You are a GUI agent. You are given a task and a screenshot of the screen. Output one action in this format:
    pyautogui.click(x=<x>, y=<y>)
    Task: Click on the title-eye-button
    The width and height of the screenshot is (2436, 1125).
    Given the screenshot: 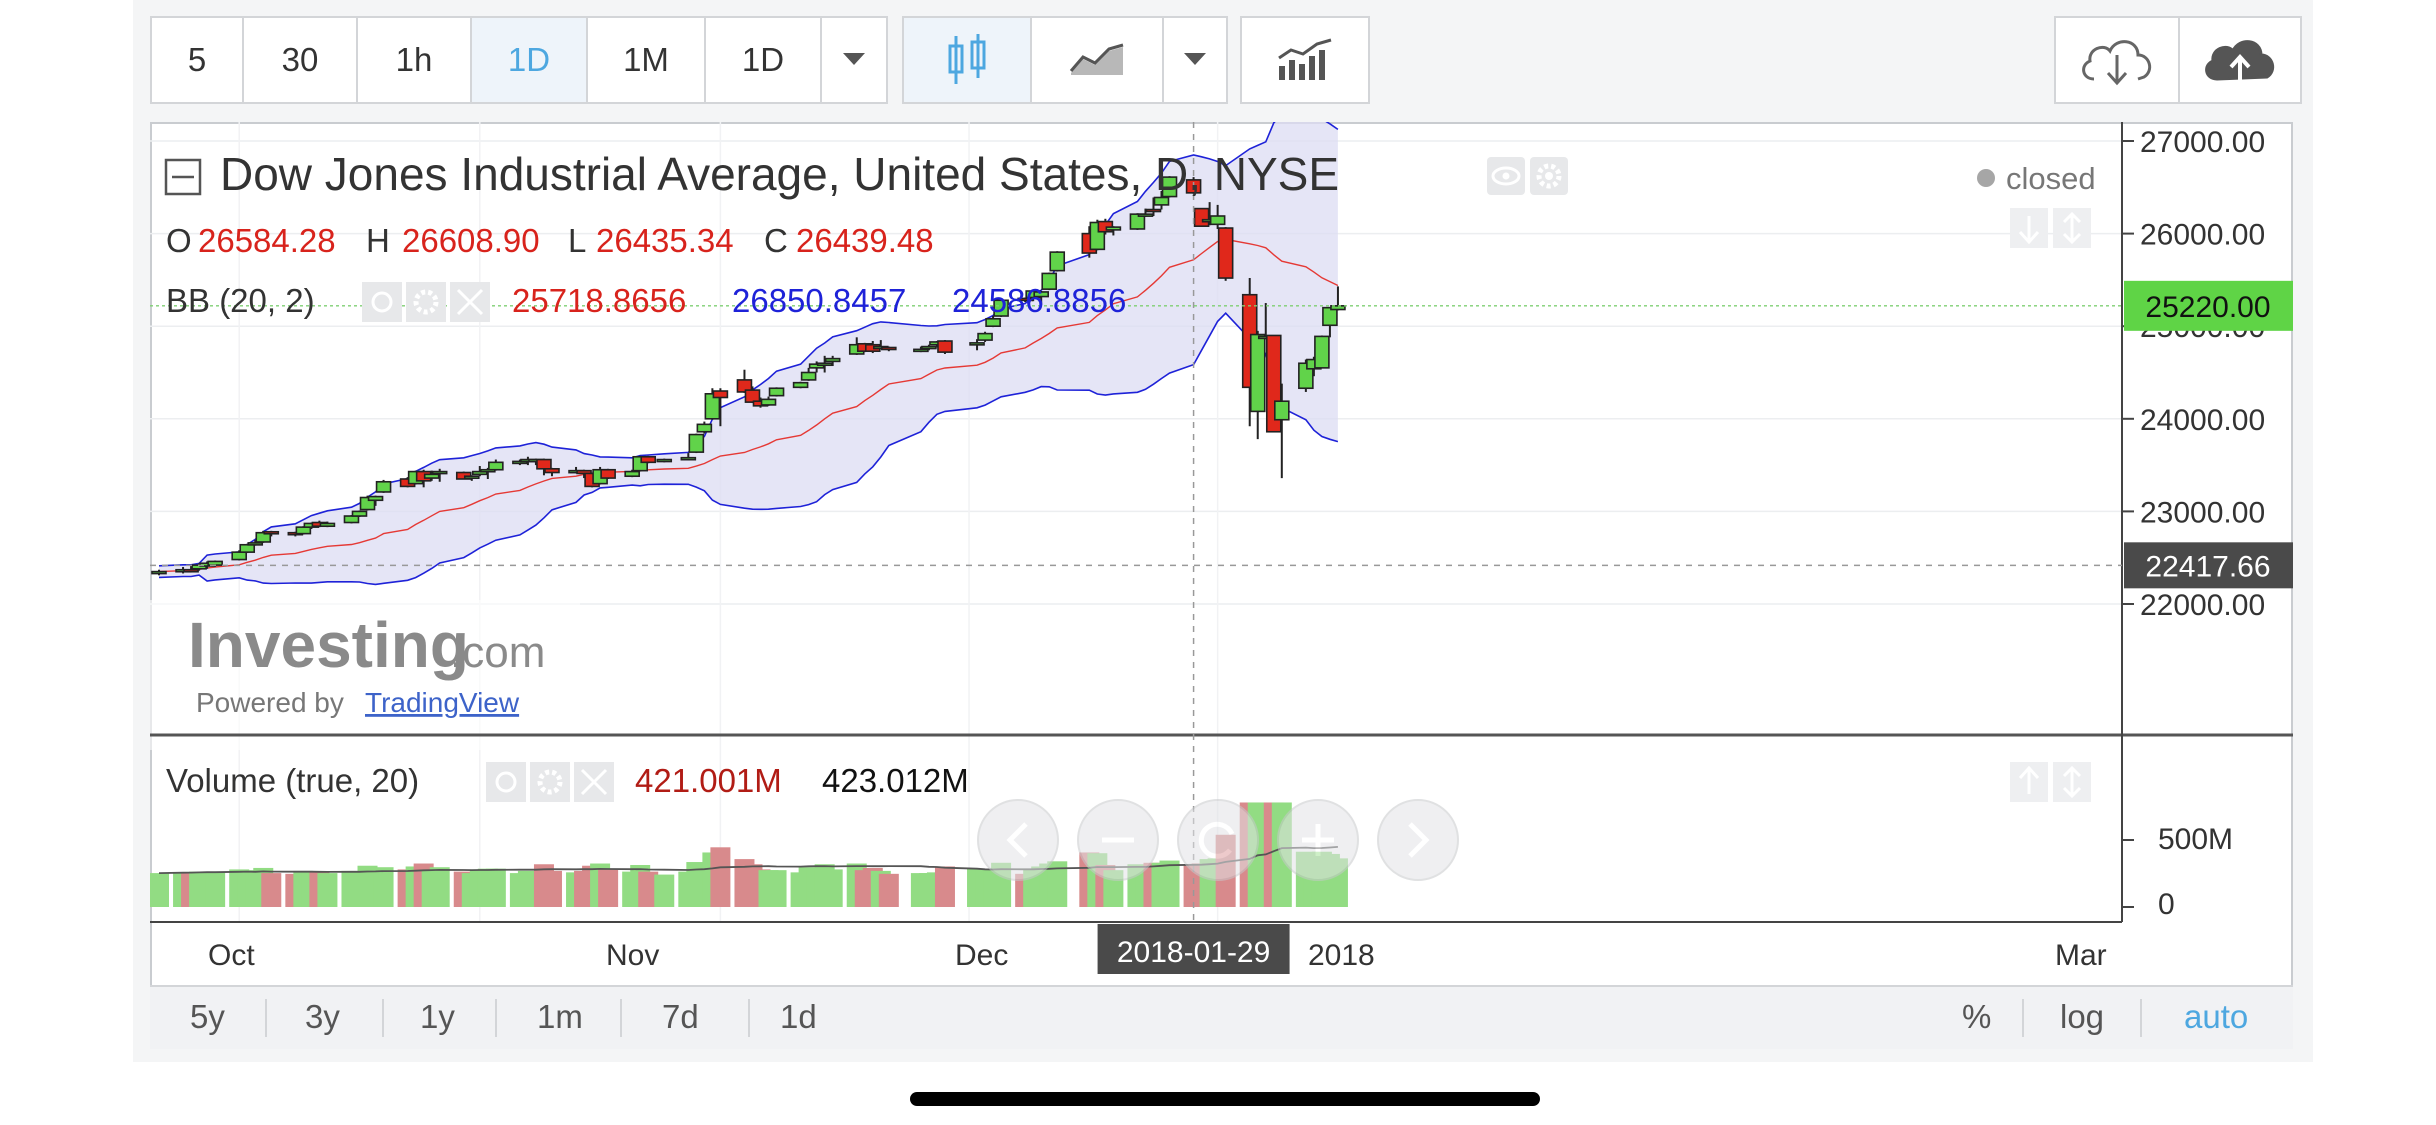 What is the action you would take?
    pyautogui.click(x=1506, y=176)
    